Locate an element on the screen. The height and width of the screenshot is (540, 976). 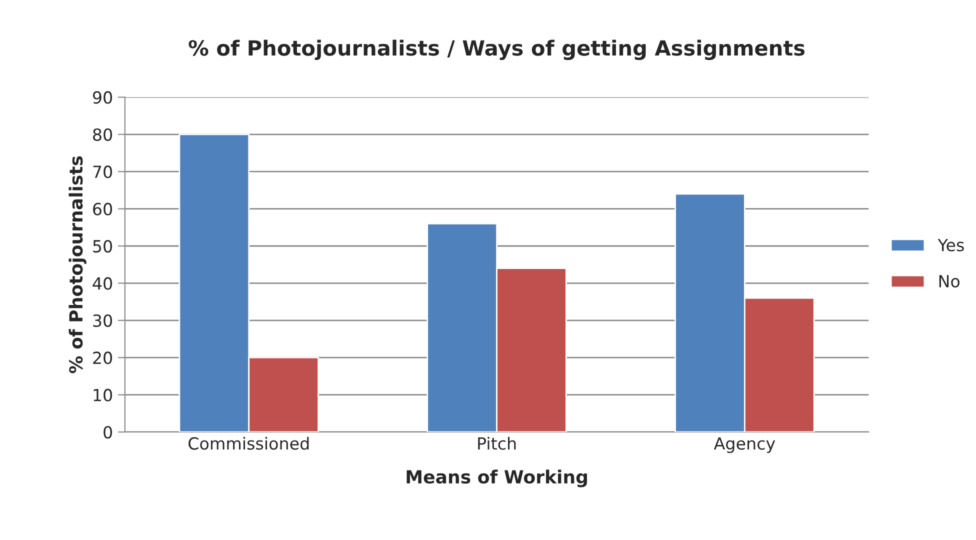
y-tick-label: 90 is located at coordinates (102, 97).